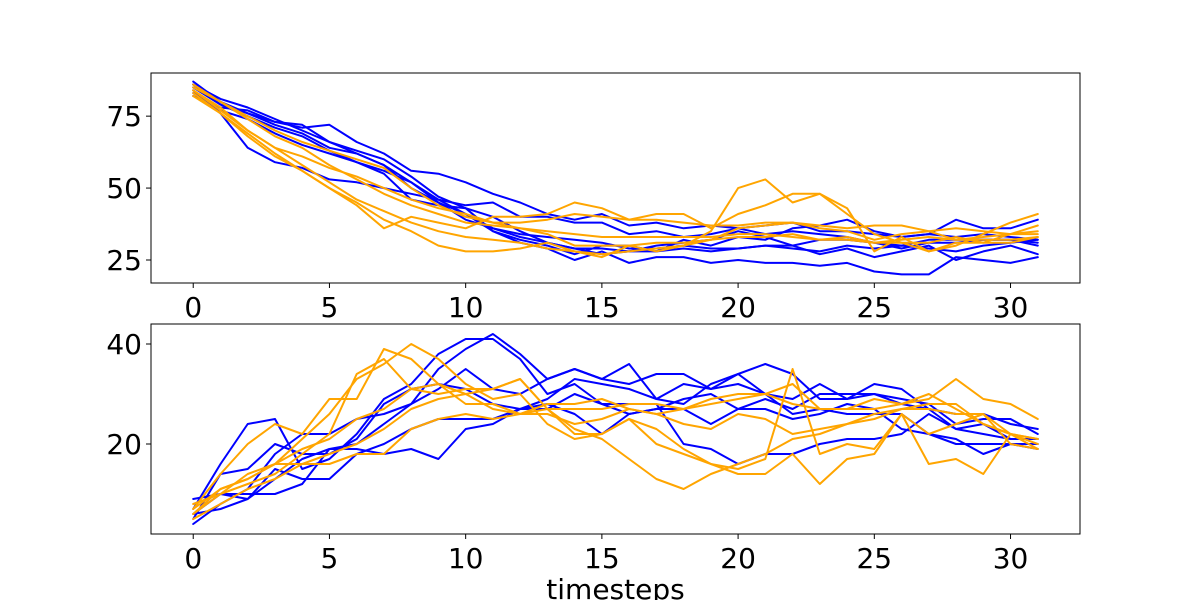  Describe the element at coordinates (615, 586) in the screenshot. I see `x-axis-label: timesteps` at that location.